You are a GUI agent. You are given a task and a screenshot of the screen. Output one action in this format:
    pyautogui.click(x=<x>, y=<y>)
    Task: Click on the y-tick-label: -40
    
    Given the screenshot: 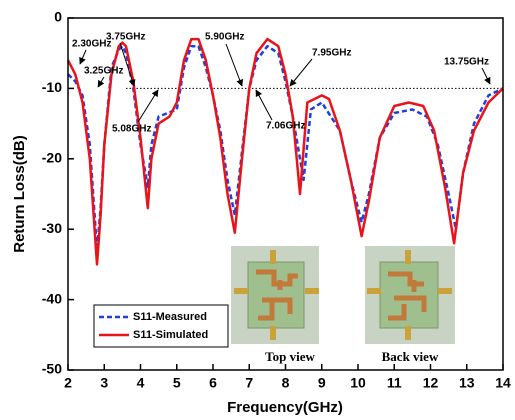 What is the action you would take?
    pyautogui.click(x=52, y=298)
    